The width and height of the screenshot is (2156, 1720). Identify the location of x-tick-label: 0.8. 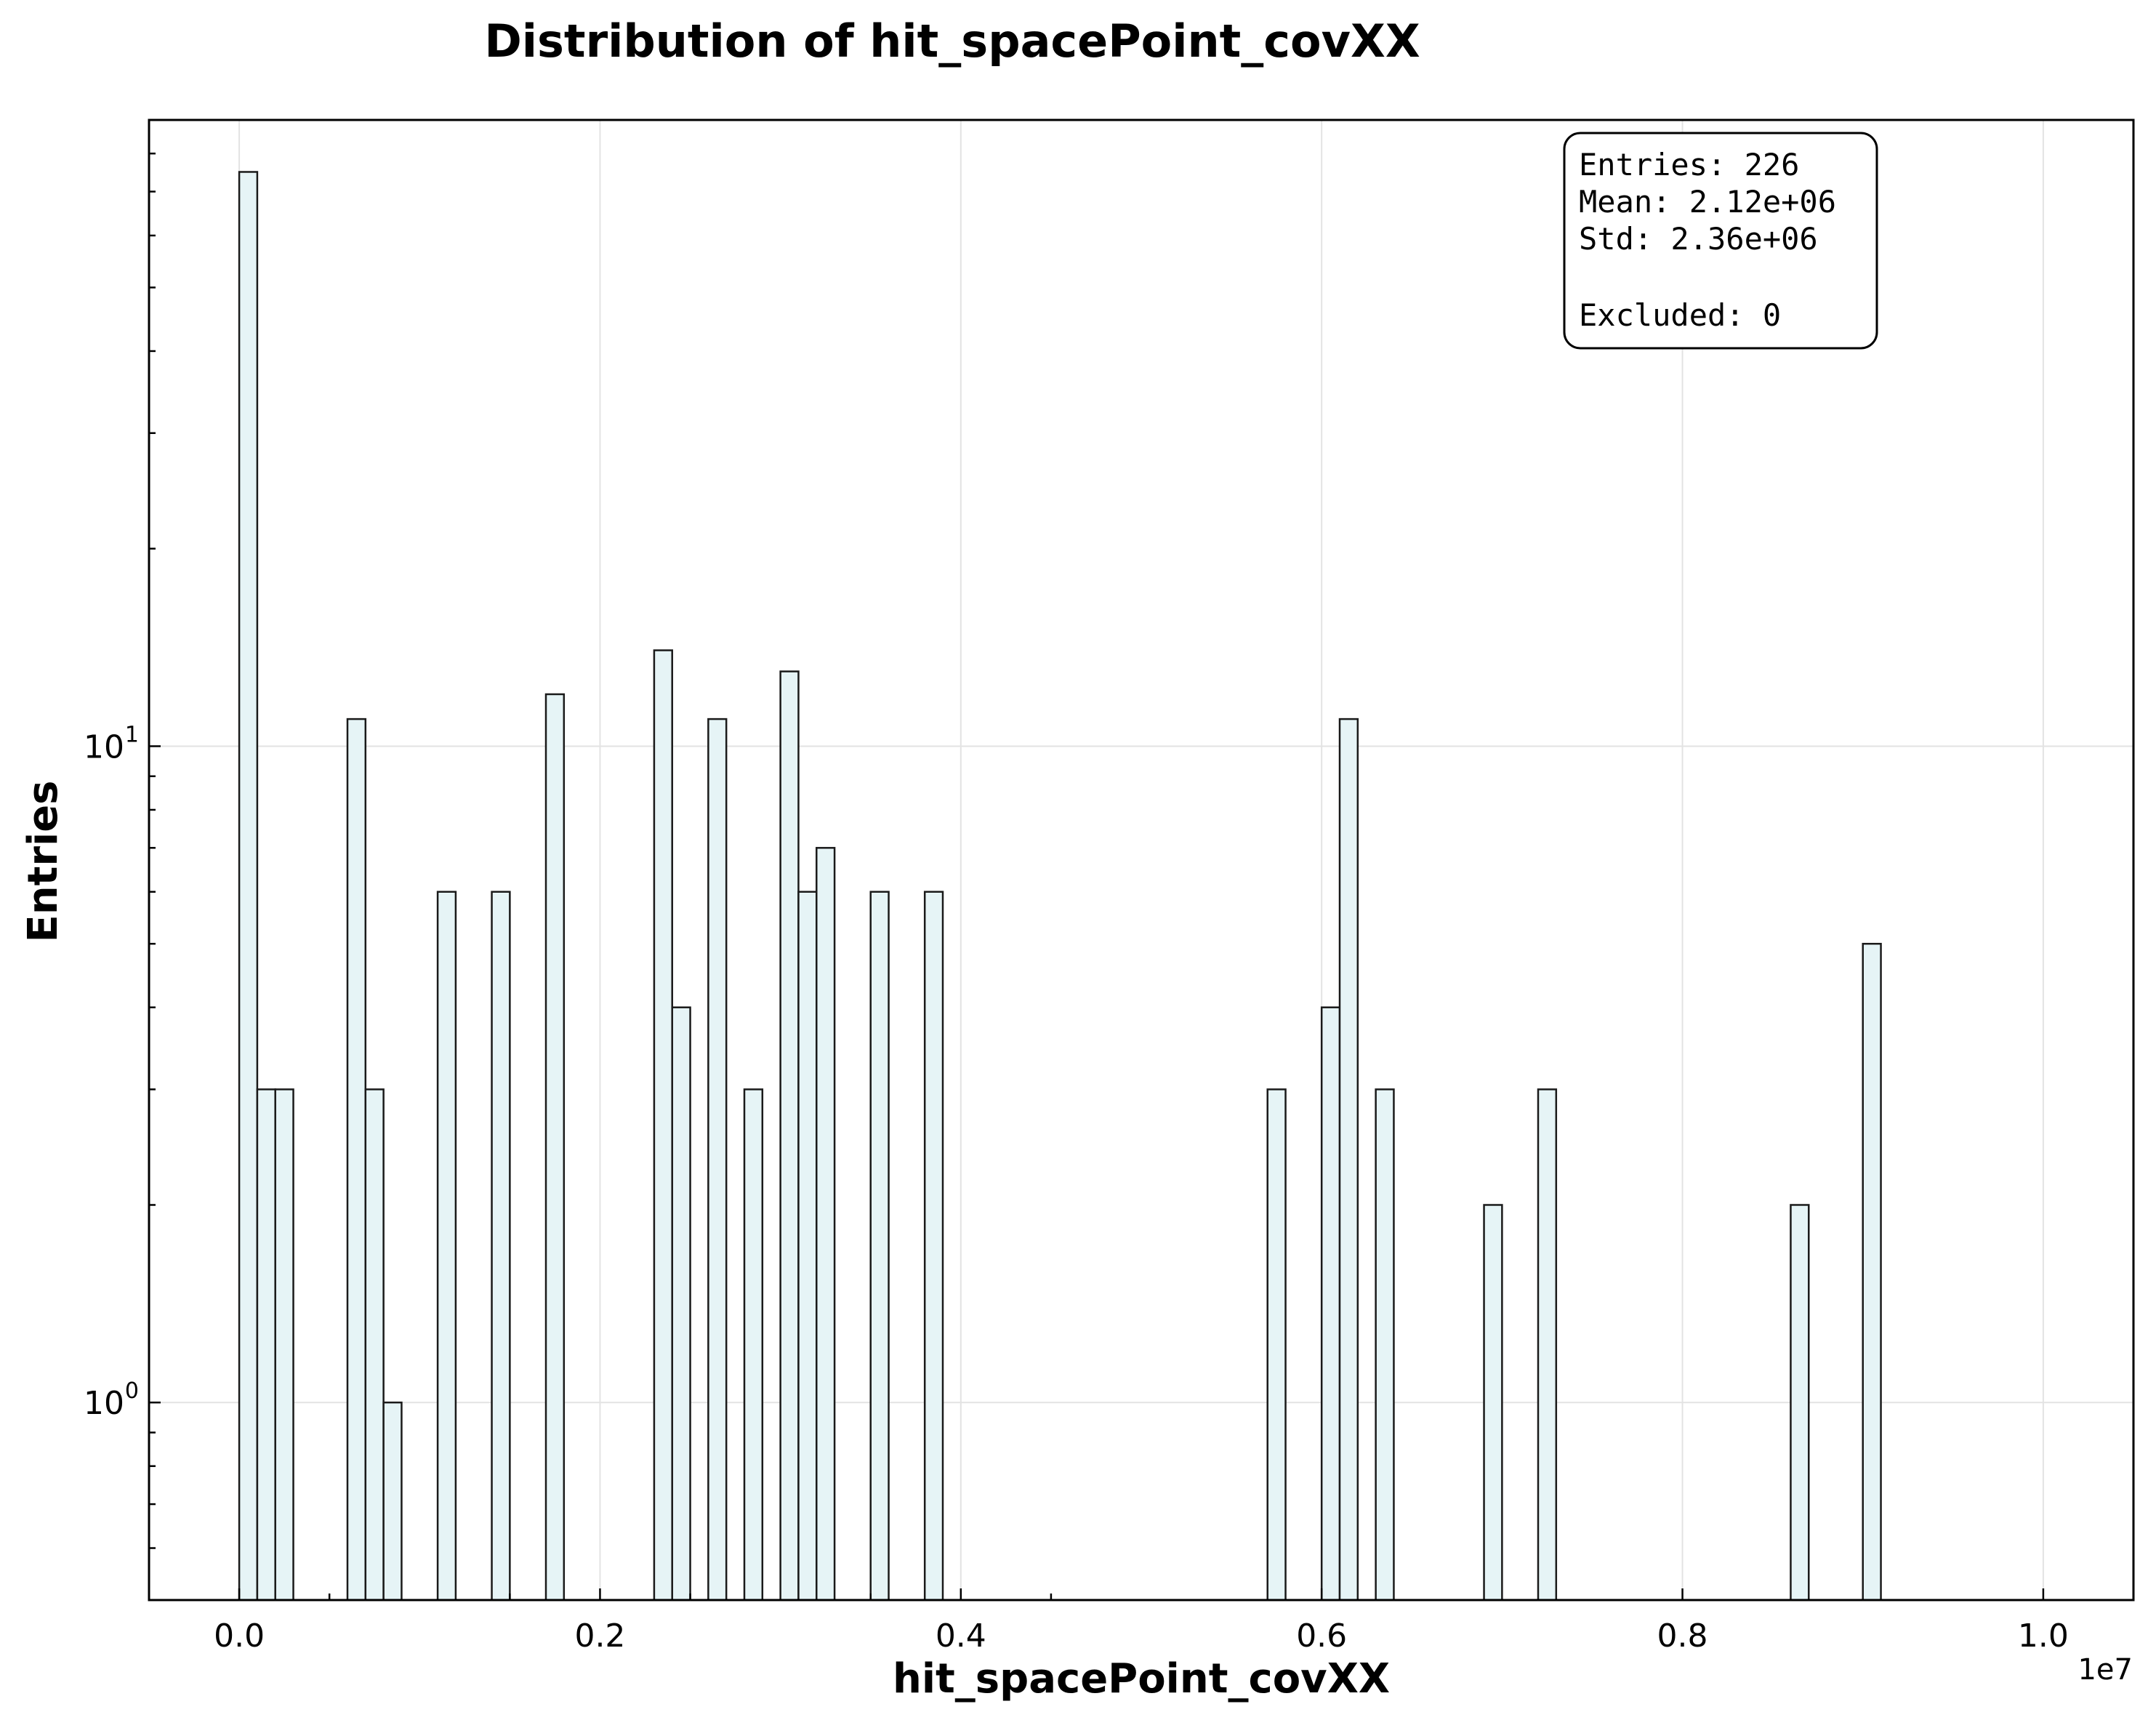
(1682, 1636).